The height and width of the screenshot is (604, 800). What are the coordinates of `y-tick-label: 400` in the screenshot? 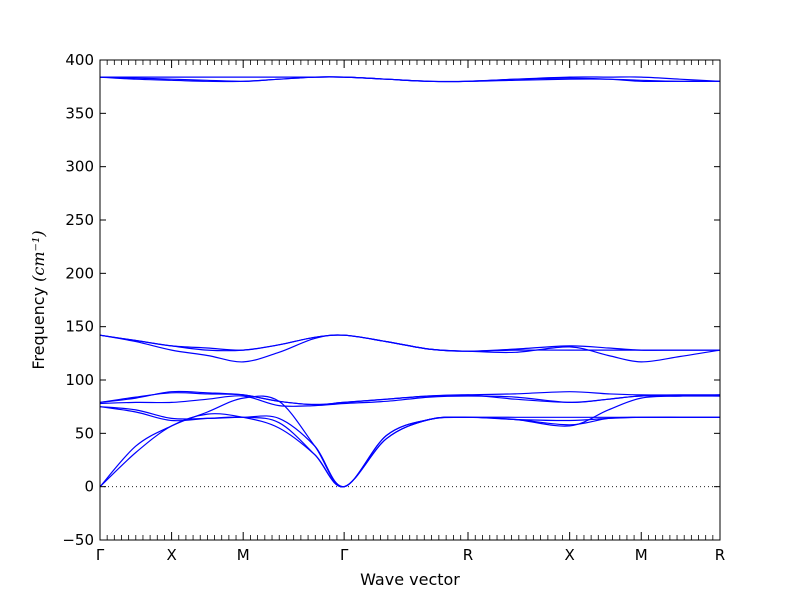 It's located at (79, 60).